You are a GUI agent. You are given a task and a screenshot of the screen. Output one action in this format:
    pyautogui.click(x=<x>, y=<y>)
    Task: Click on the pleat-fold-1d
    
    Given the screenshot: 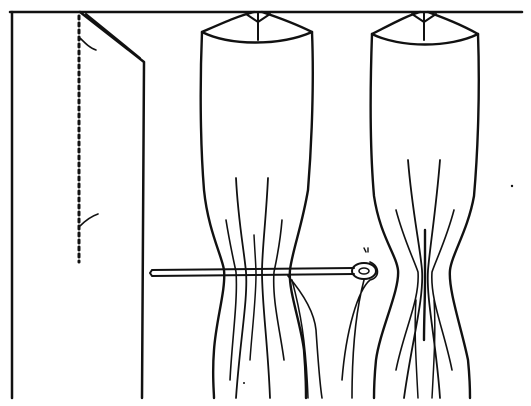 What is the action you would take?
    pyautogui.click(x=278, y=290)
    